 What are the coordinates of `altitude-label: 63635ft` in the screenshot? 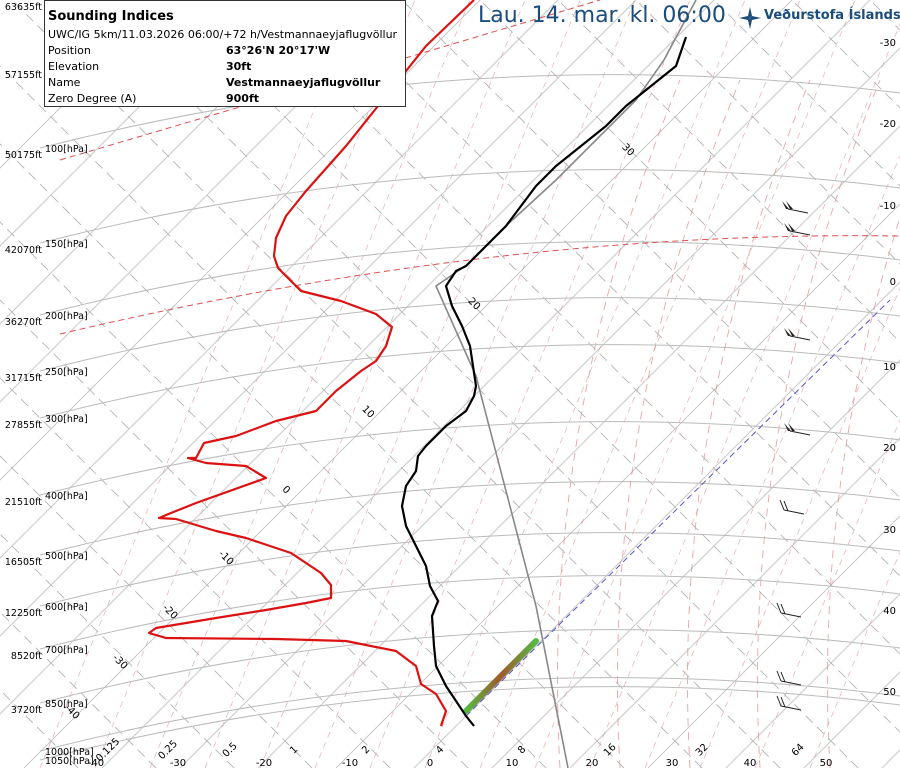 It's located at (23, 7).